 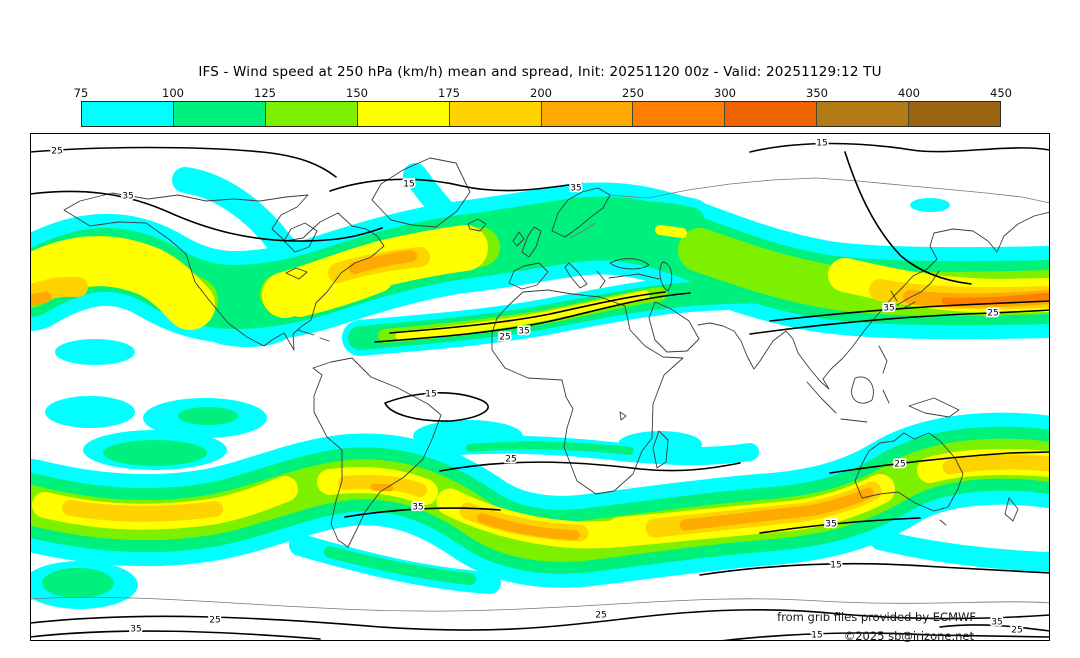 I want to click on colorbar-tick: 75, so click(x=81, y=93).